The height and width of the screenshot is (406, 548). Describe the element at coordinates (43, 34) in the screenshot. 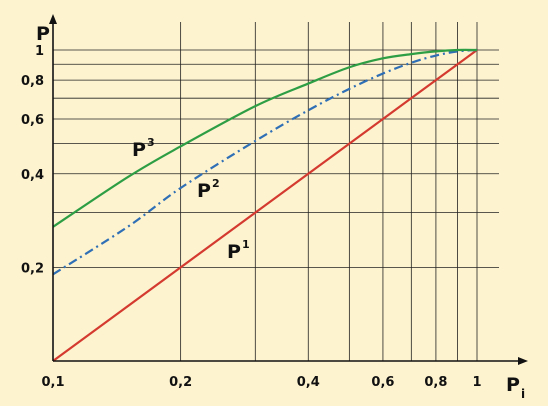

I see `y-axis-title: P` at that location.